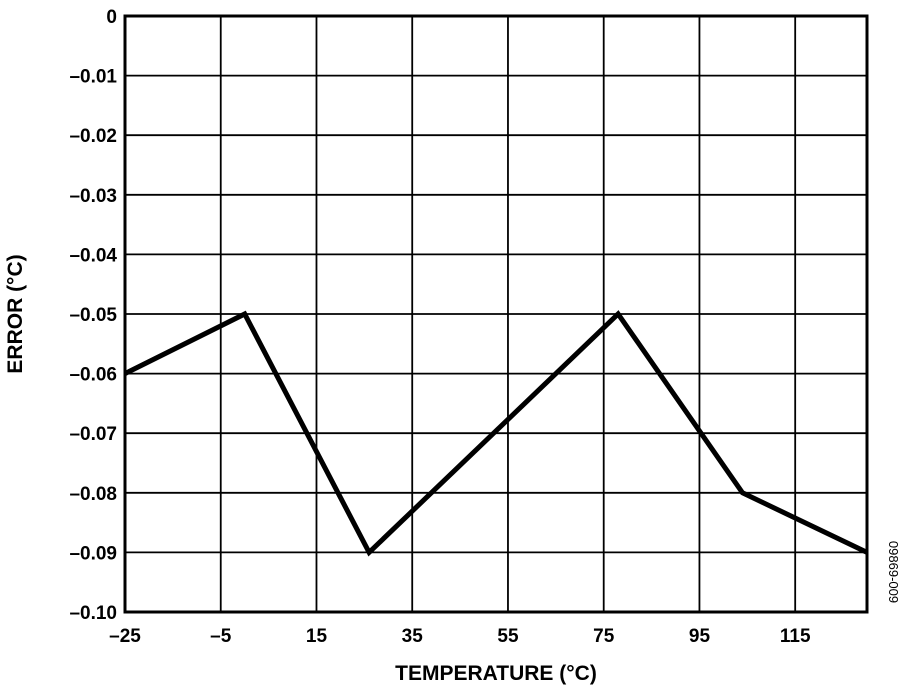 Image resolution: width=900 pixels, height=691 pixels. I want to click on y-tick-label: –0.06, so click(93, 375).